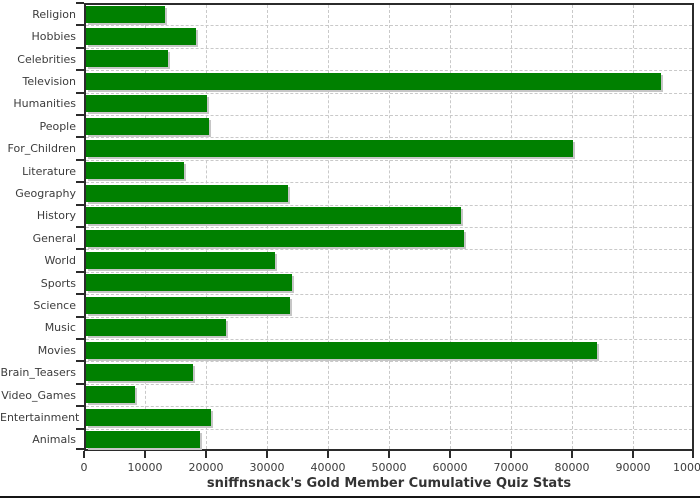  What do you see at coordinates (147, 104) in the screenshot?
I see `bar-humanities` at bounding box center [147, 104].